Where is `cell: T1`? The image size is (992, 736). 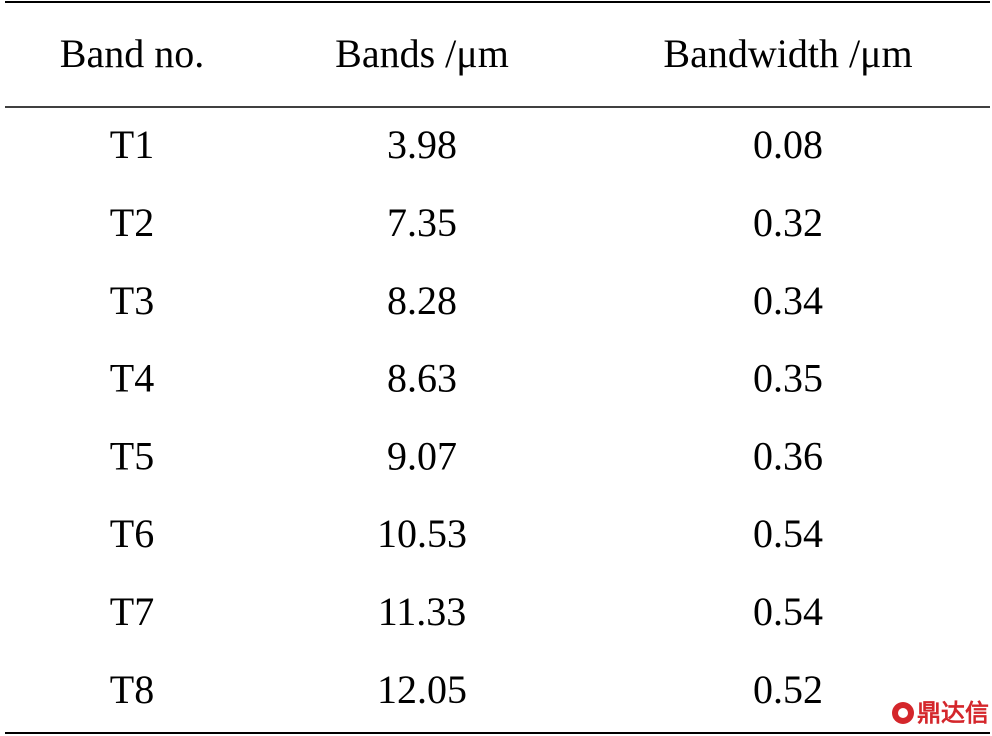
cell: T1 is located at coordinates (132, 144).